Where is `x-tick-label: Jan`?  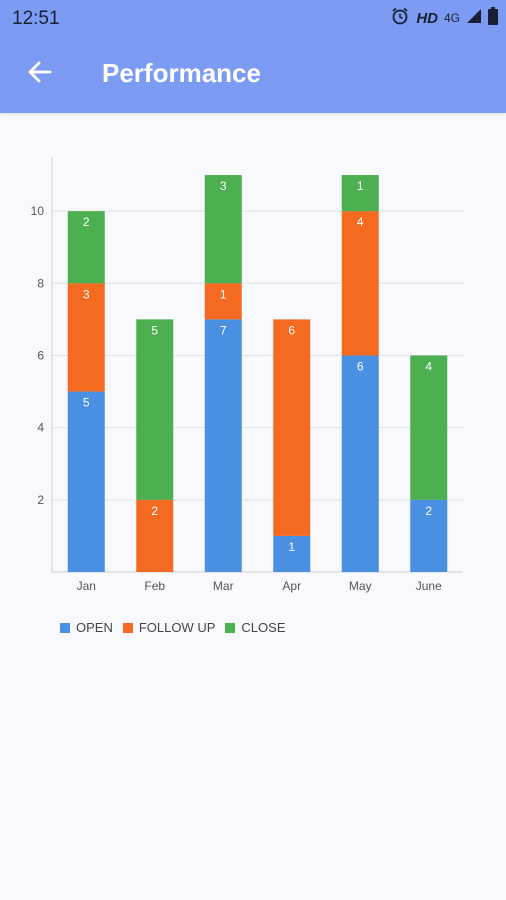 x-tick-label: Jan is located at coordinates (86, 586).